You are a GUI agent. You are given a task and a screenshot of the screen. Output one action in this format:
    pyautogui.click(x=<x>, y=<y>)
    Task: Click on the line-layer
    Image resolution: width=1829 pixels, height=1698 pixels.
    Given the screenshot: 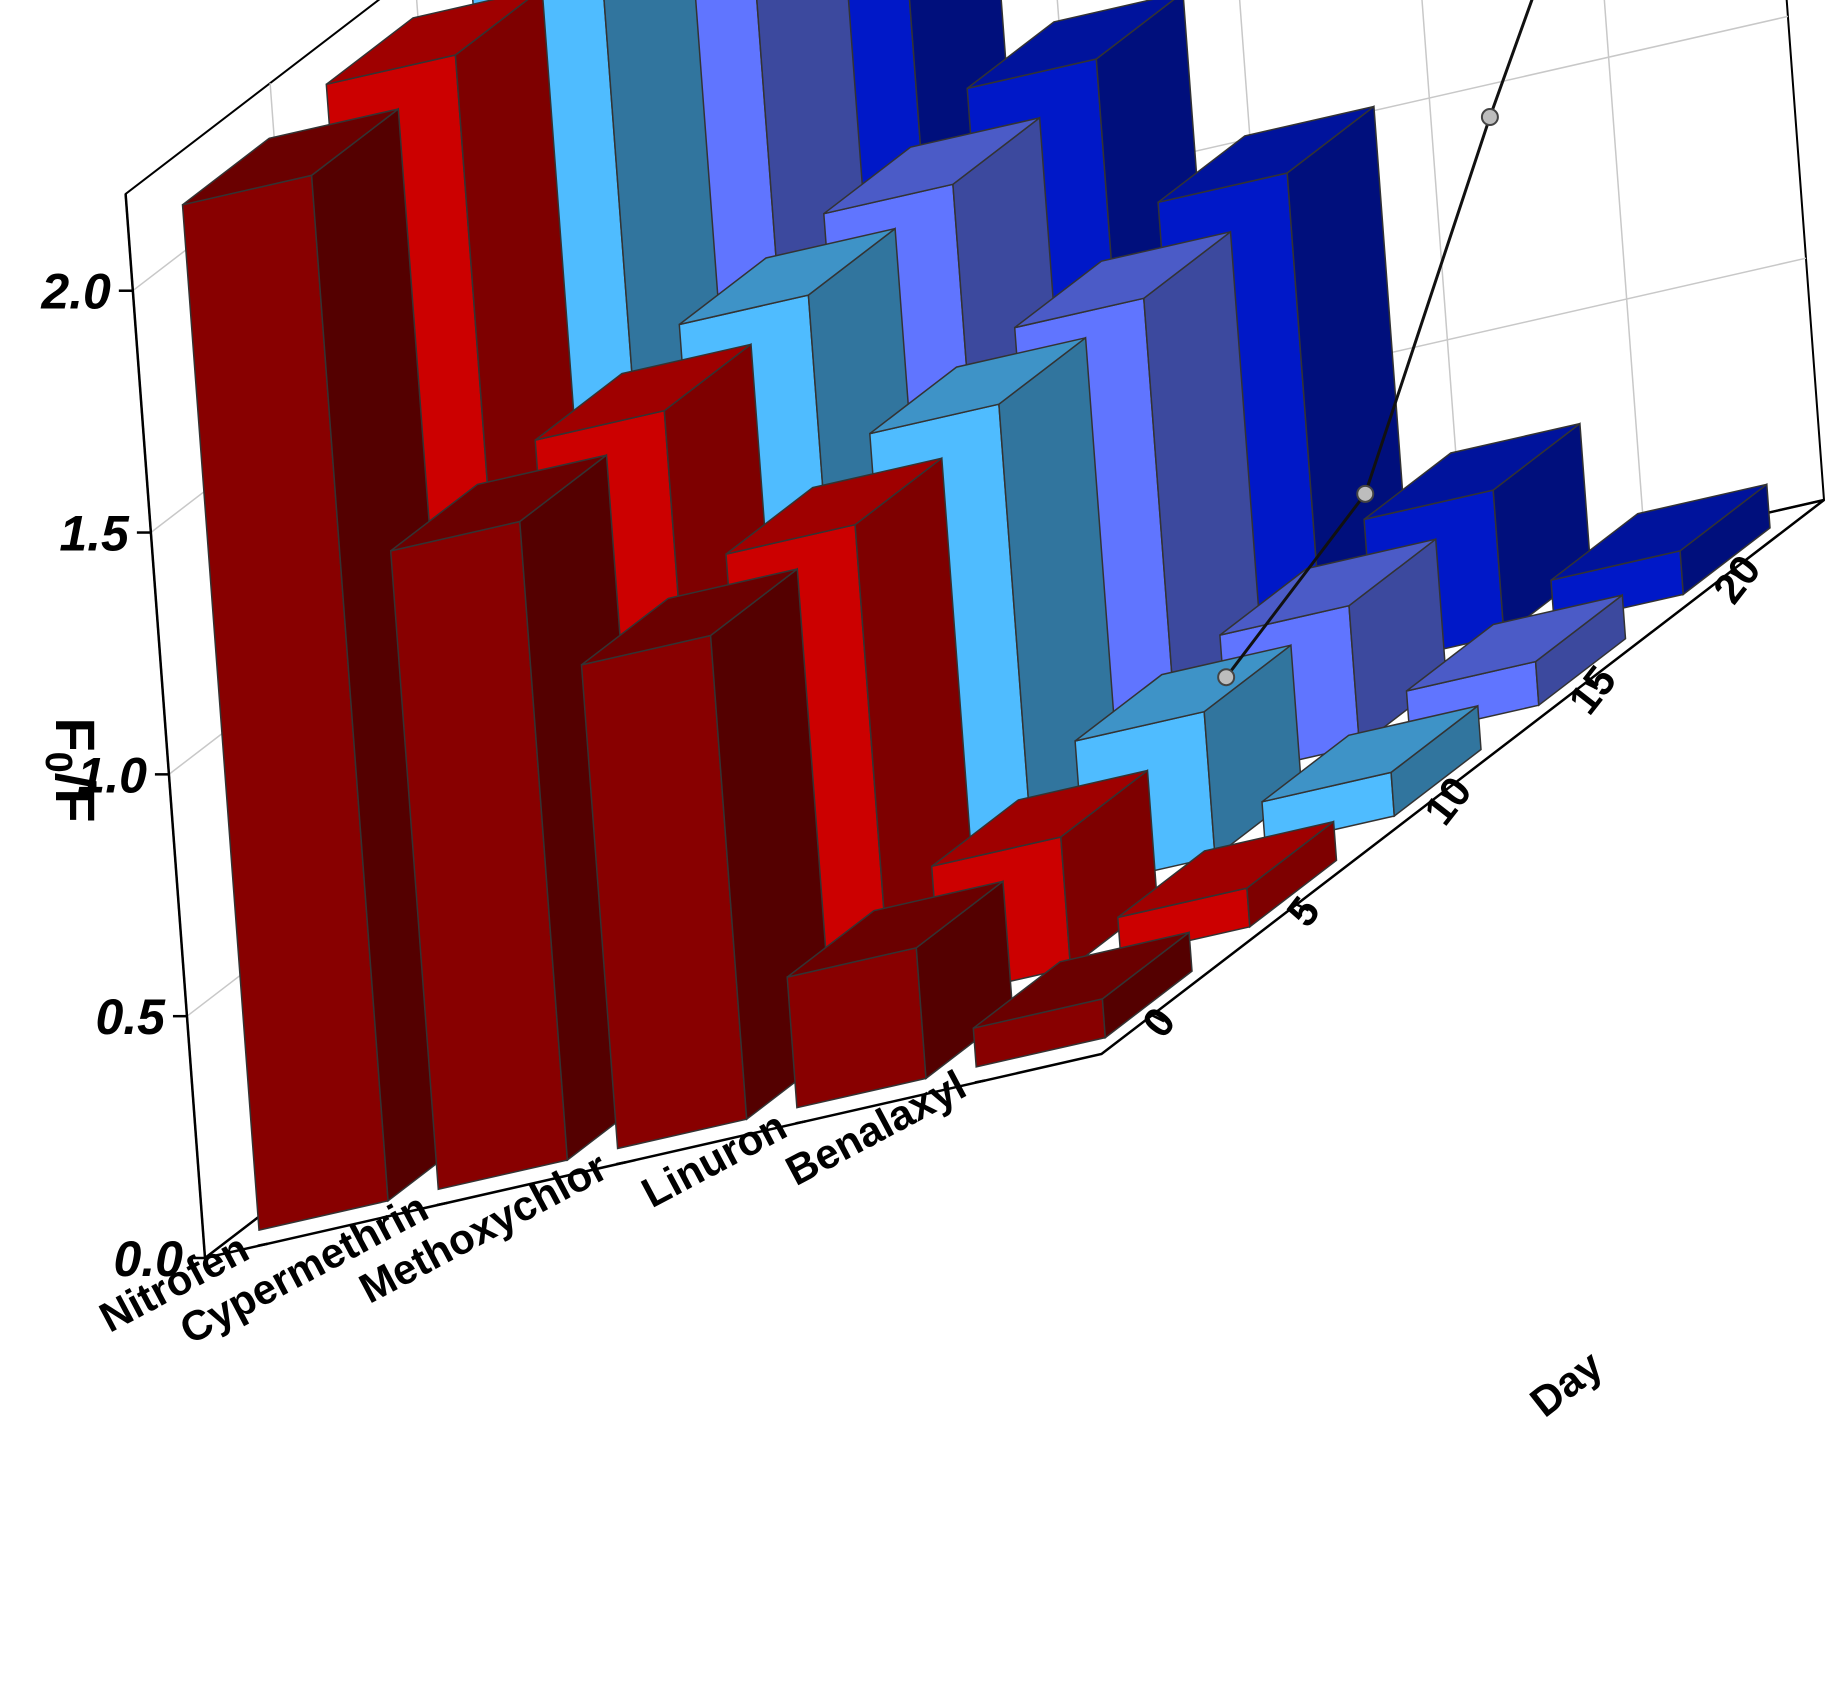 What is the action you would take?
    pyautogui.click(x=1375, y=343)
    